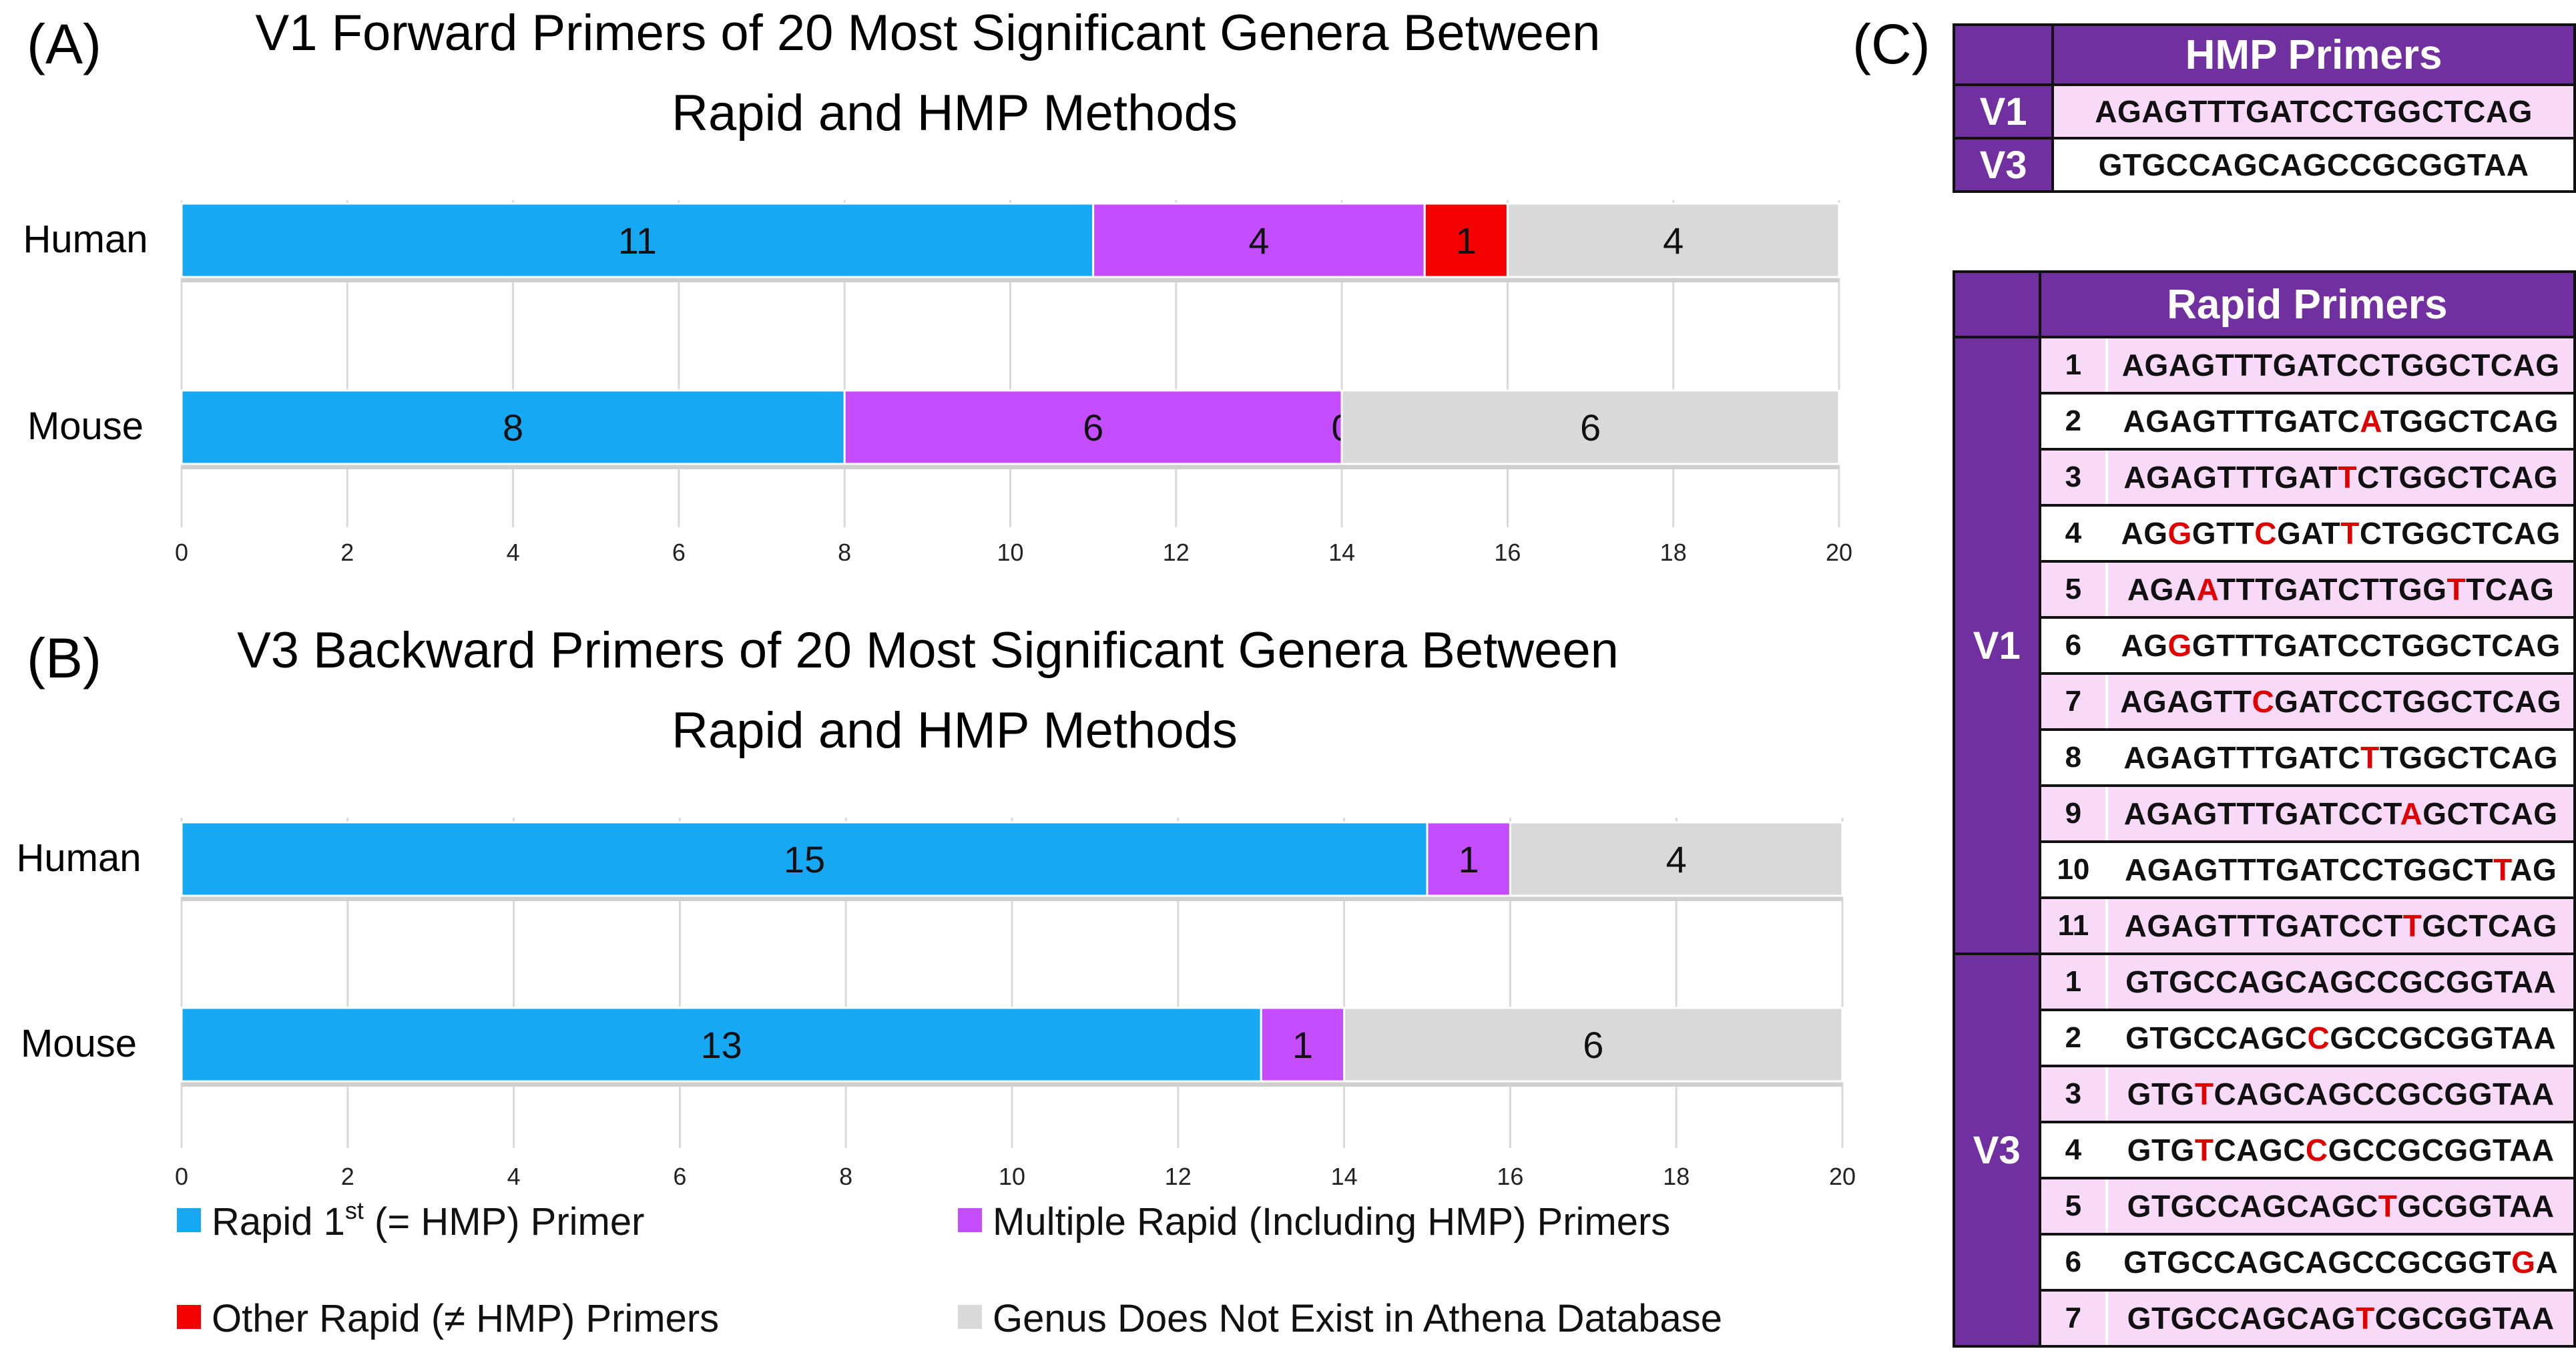  I want to click on rapid-row-number: 5, so click(2073, 1206).